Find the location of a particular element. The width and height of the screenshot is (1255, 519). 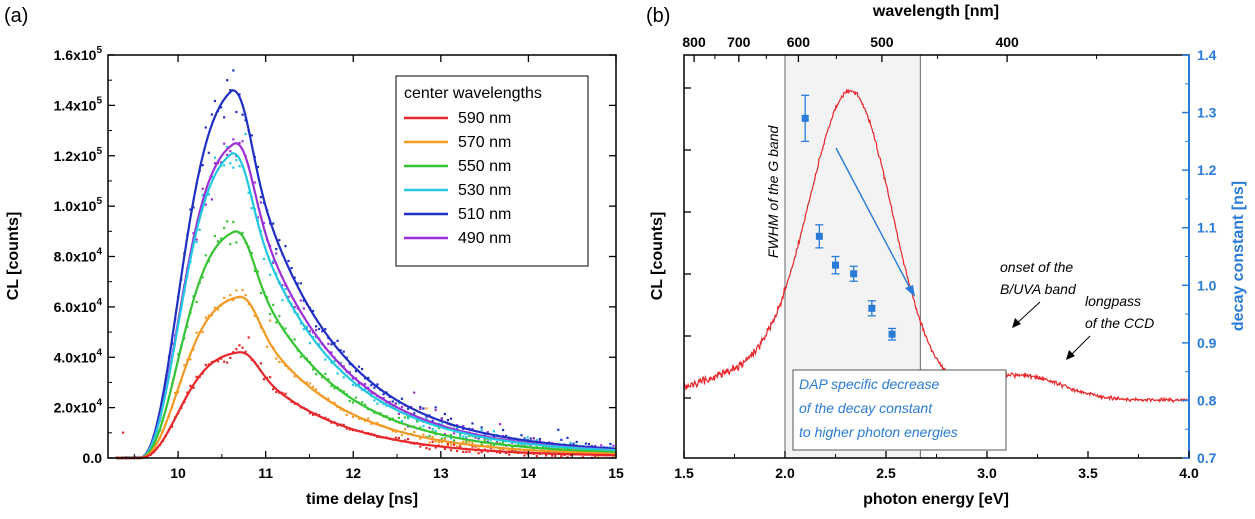

top-tick-label: 800 is located at coordinates (694, 42).